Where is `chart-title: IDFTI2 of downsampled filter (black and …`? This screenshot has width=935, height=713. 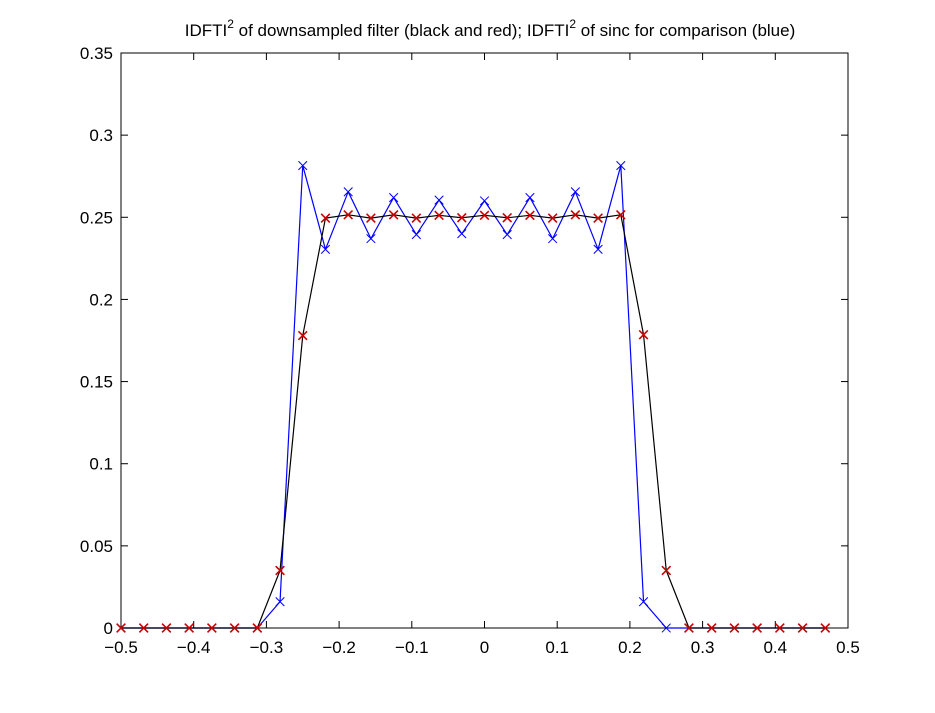
chart-title: IDFTI2 of downsampled filter (black and … is located at coordinates (490, 28).